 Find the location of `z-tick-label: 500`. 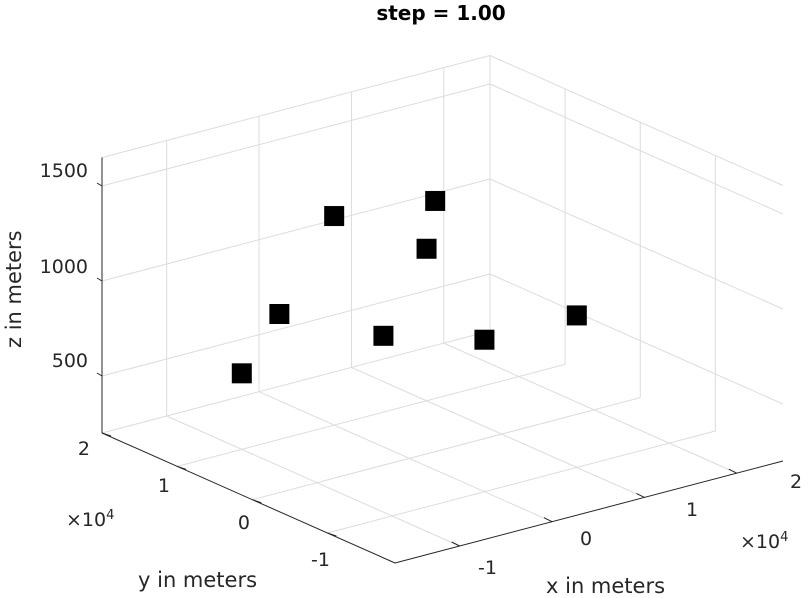

z-tick-label: 500 is located at coordinates (70, 361).